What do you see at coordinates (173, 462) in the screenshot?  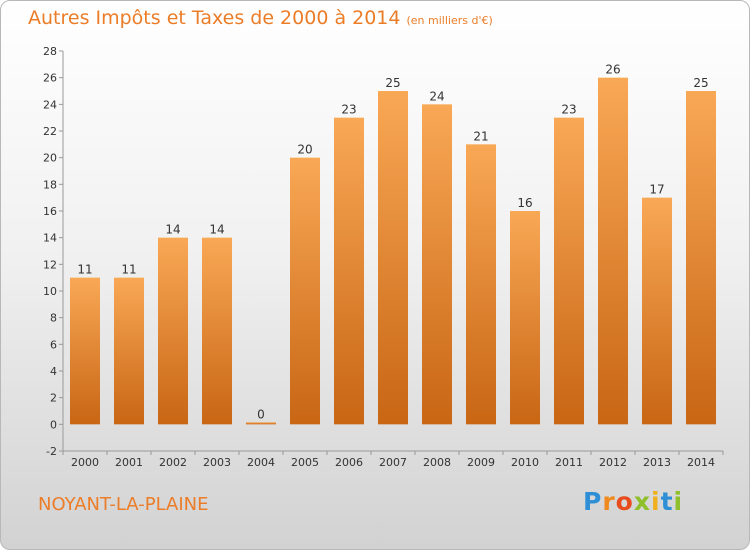 I see `x-tick-label: 2002` at bounding box center [173, 462].